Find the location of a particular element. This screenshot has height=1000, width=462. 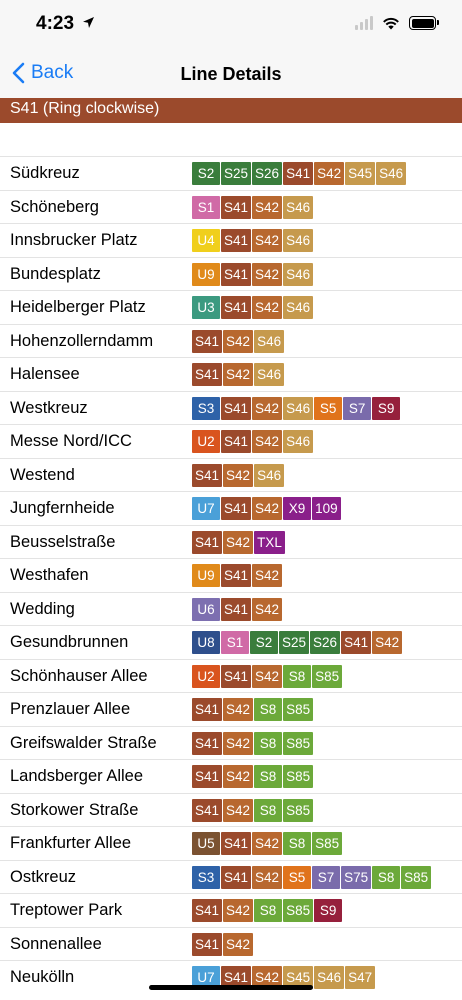

station-row: Jungfernheide U7 S41 S42 X9 109 is located at coordinates (231, 508).